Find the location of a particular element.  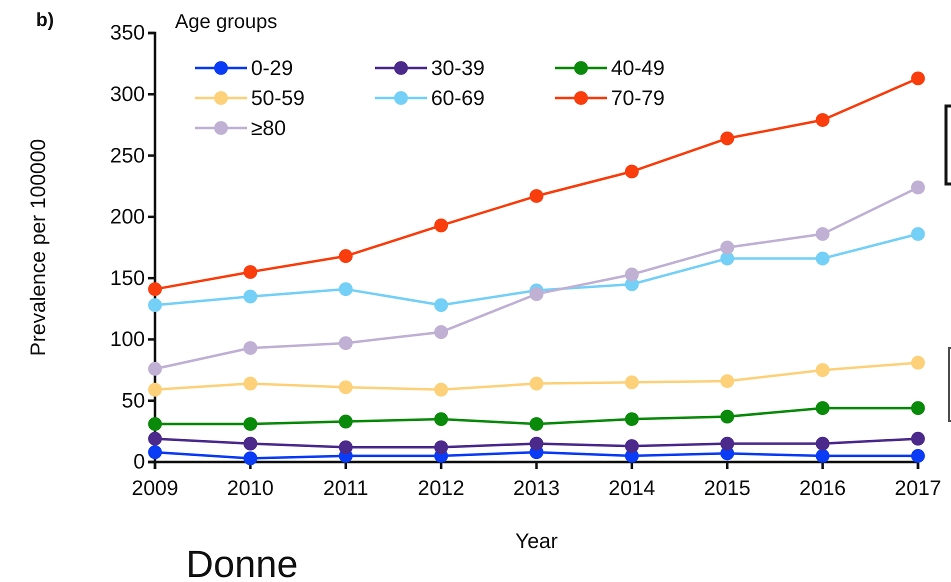

y-axis-title: Prevalence per 100000 is located at coordinates (38, 247).